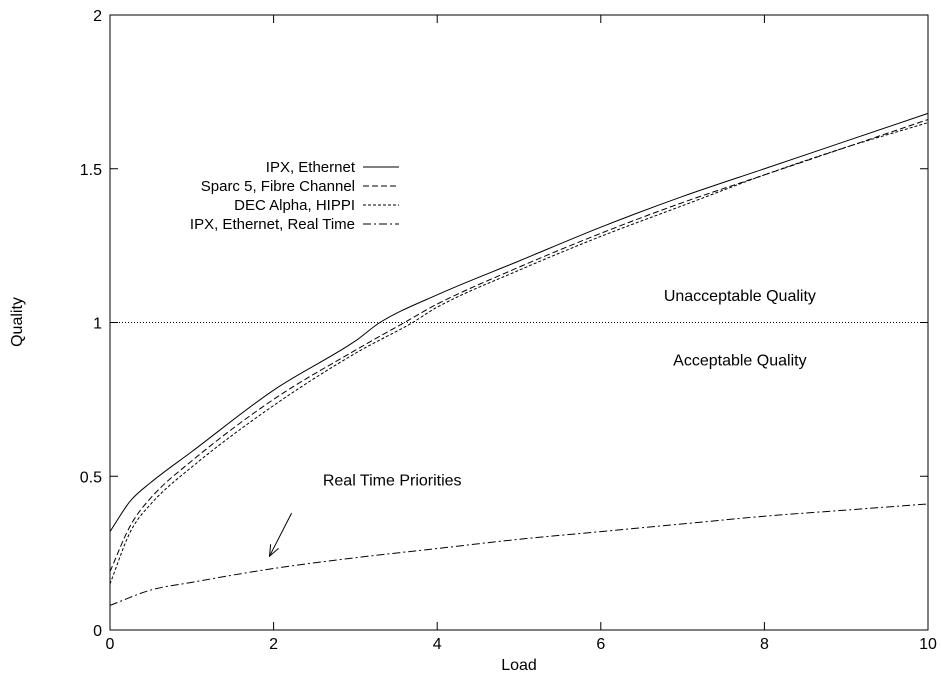 The width and height of the screenshot is (941, 679). What do you see at coordinates (311, 167) in the screenshot?
I see `legend-label: IPX, Ethernet` at bounding box center [311, 167].